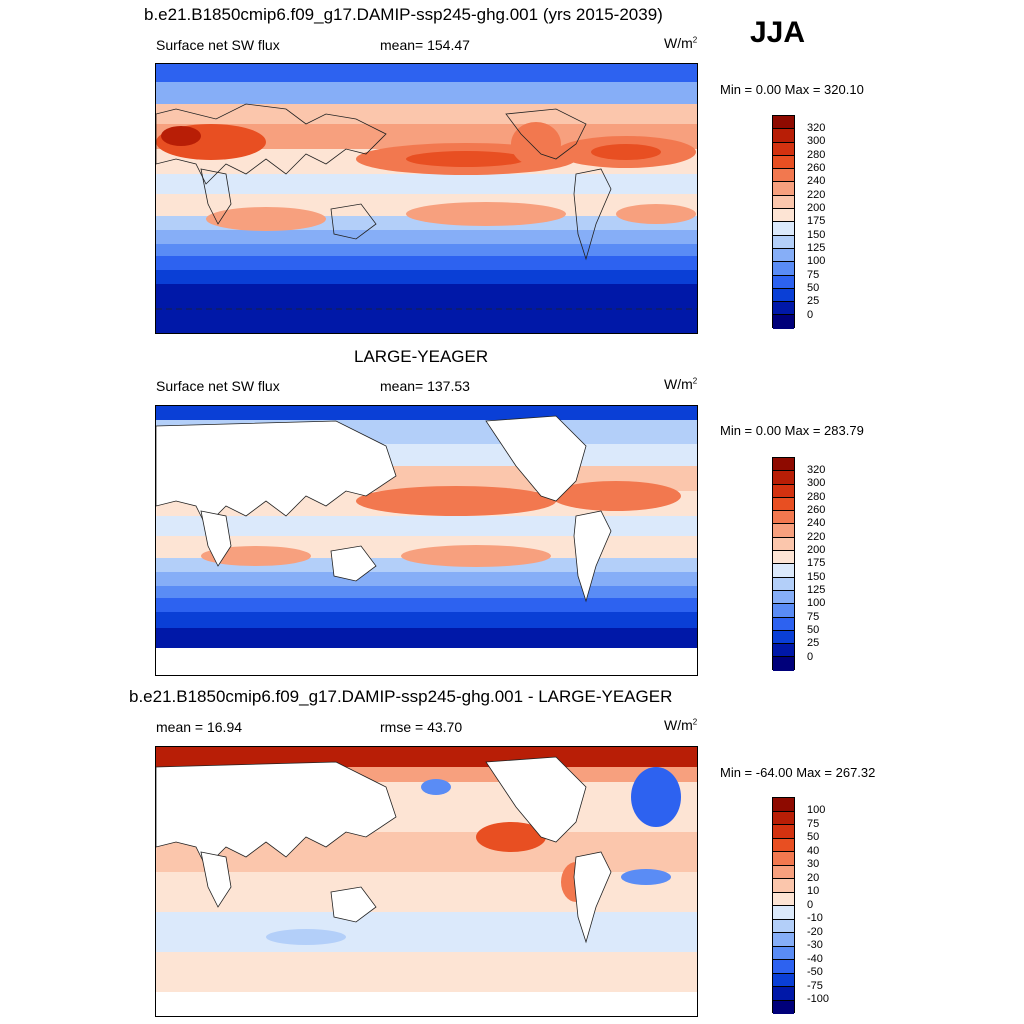 The height and width of the screenshot is (1024, 1024). What do you see at coordinates (816, 235) in the screenshot?
I see `colorbar-tick-label: 150` at bounding box center [816, 235].